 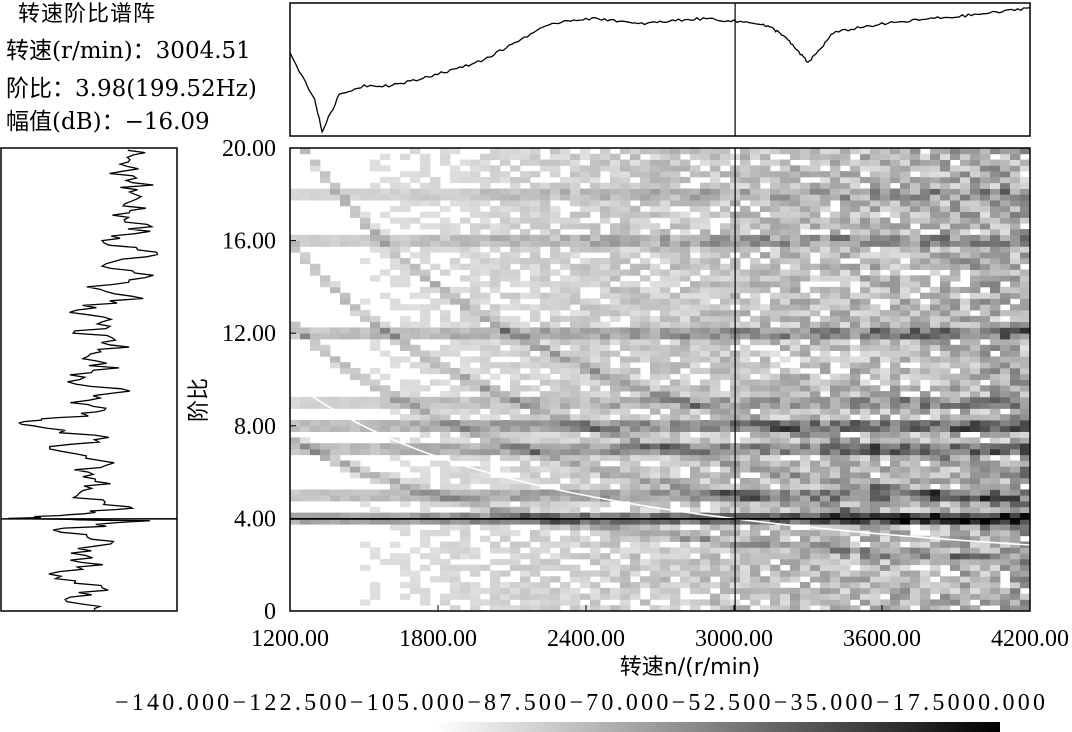 I want to click on side-trace-frame, so click(x=89, y=379).